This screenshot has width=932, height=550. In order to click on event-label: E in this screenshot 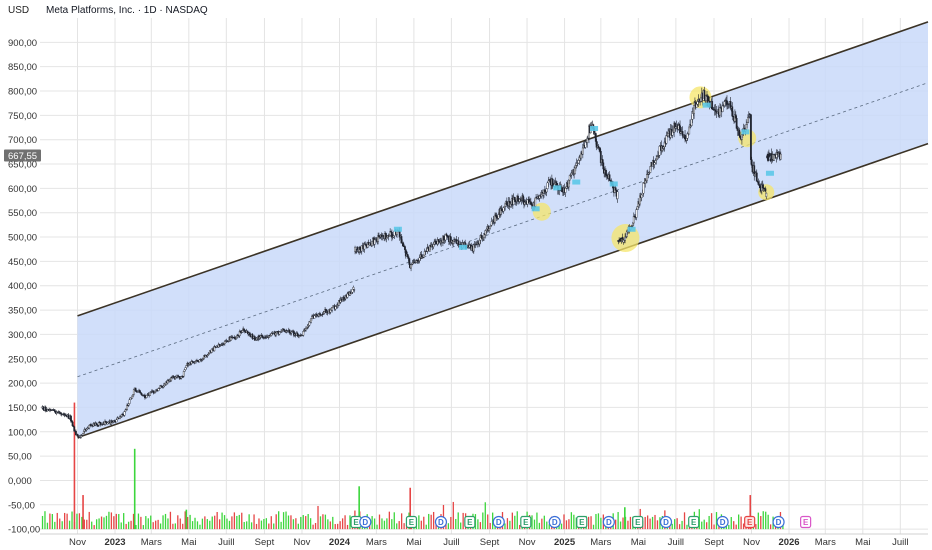, I will do `click(470, 522)`.